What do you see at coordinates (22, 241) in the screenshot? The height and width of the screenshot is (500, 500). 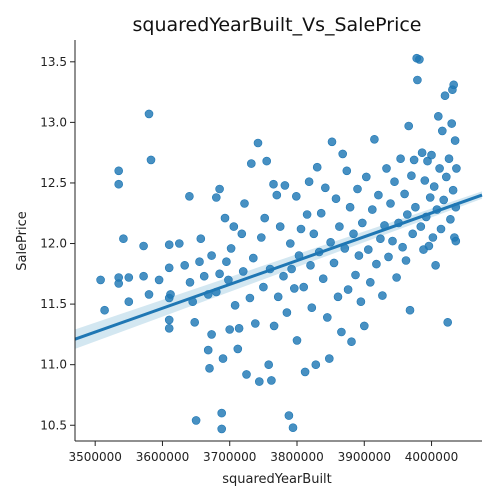 I see `y-axis-label: SalePrice` at bounding box center [22, 241].